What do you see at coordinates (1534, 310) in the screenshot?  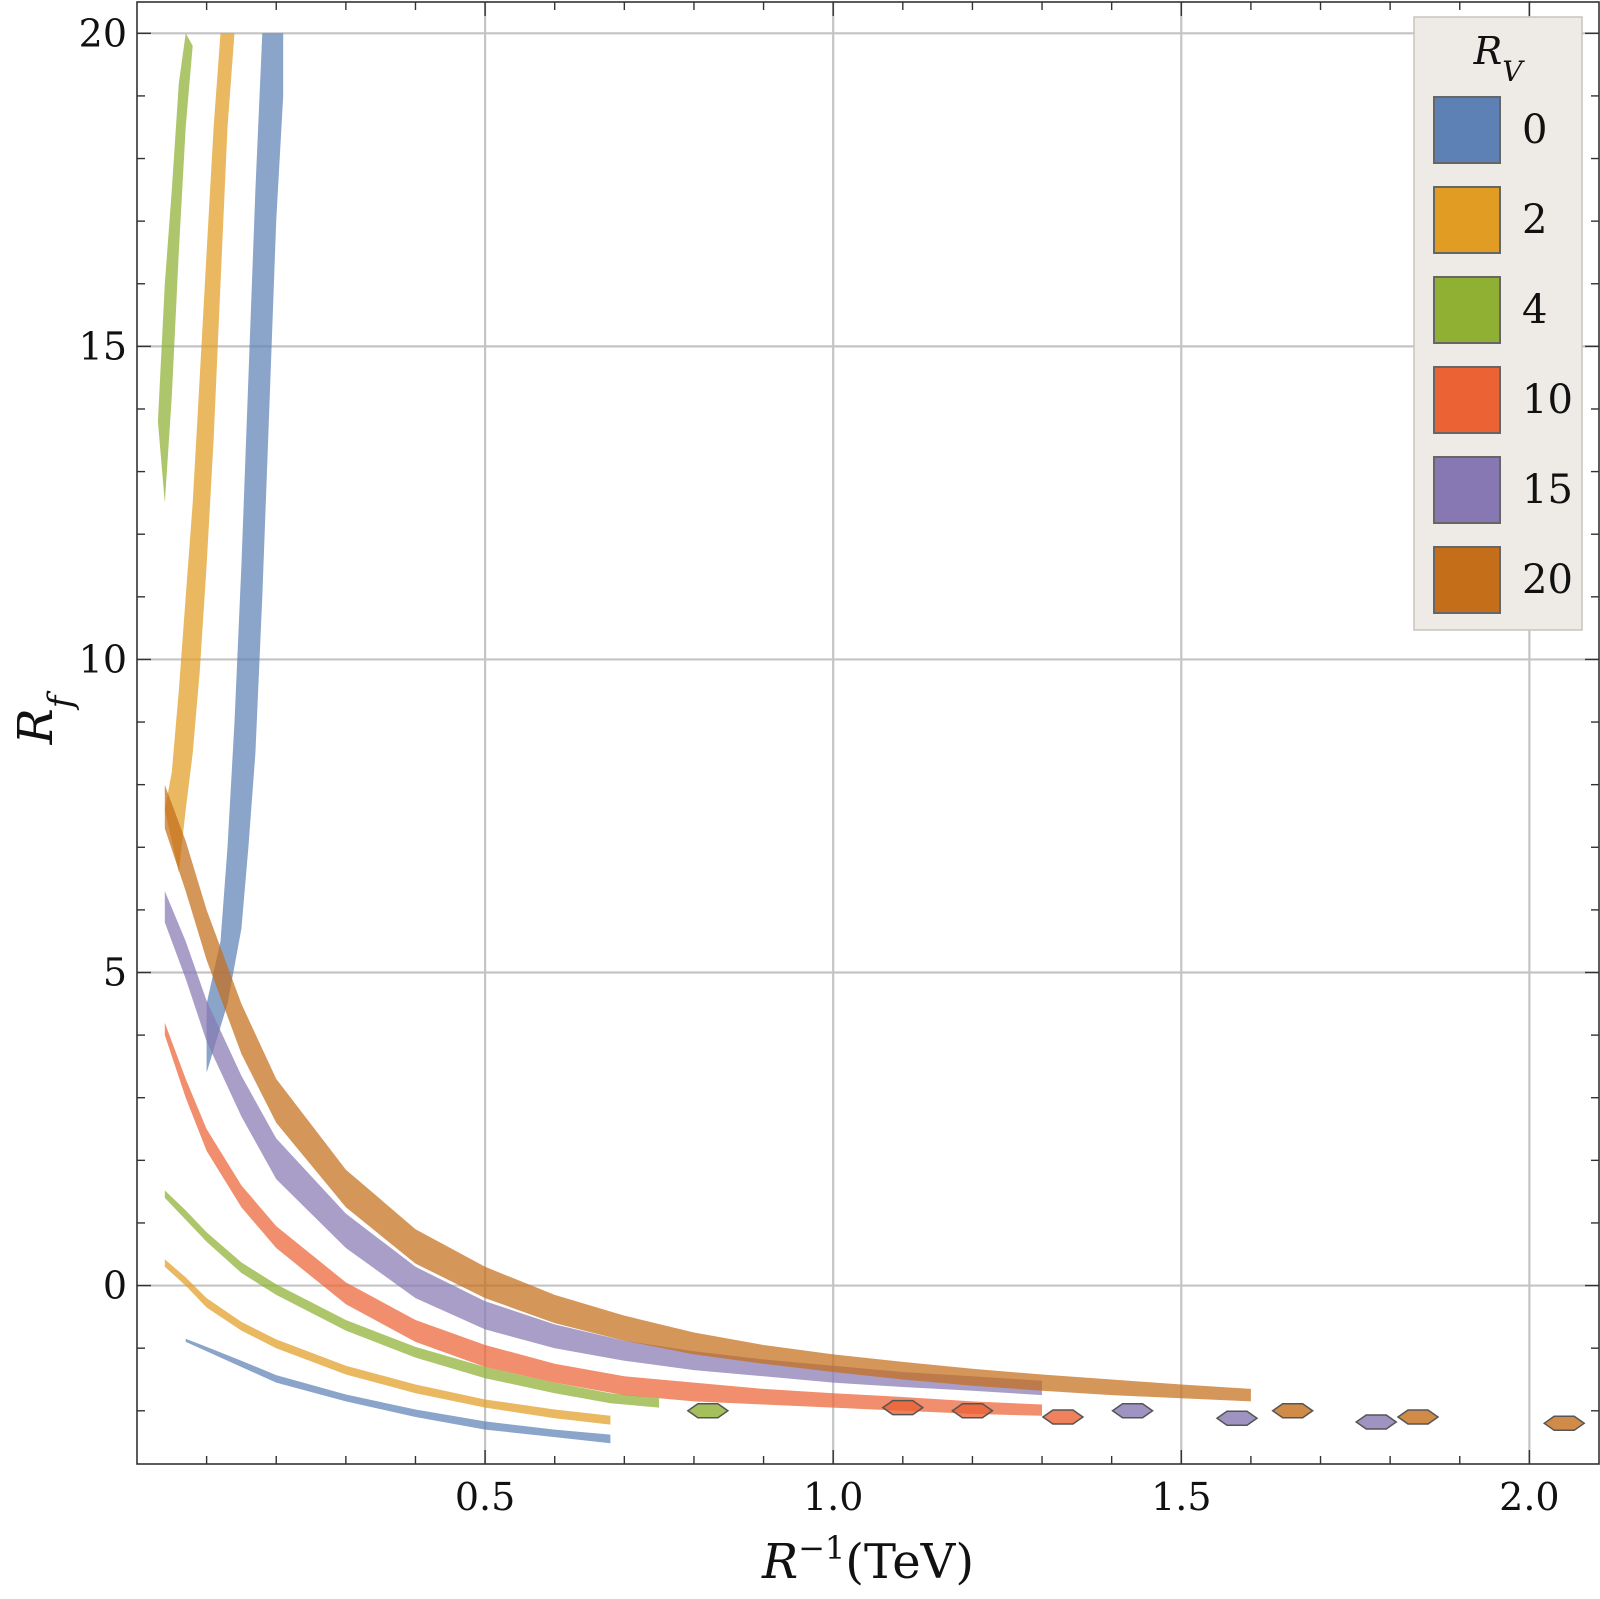 I see `legend-label-4: 4` at bounding box center [1534, 310].